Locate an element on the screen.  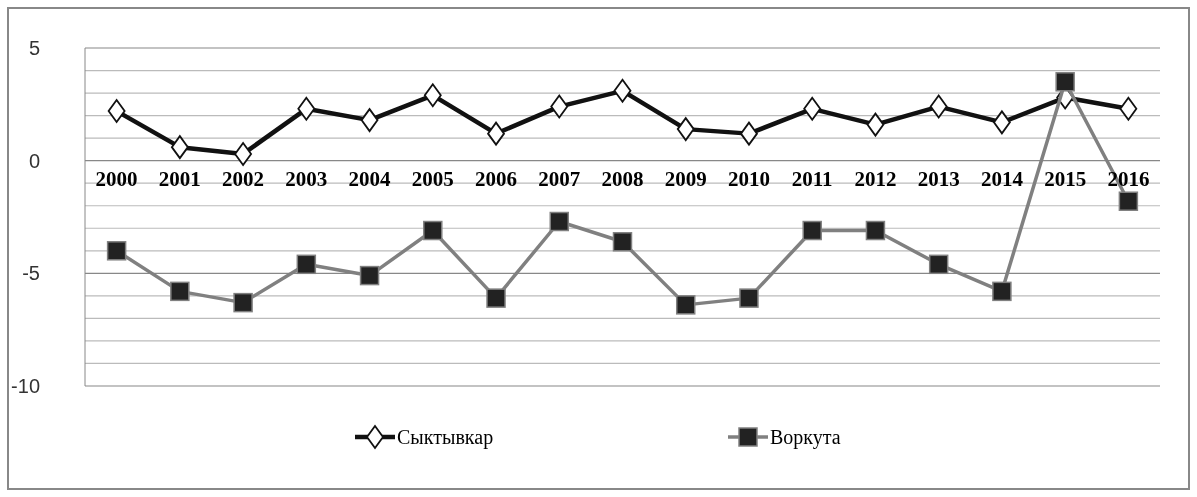
x-tick-label: 2000 is located at coordinates (116, 178).